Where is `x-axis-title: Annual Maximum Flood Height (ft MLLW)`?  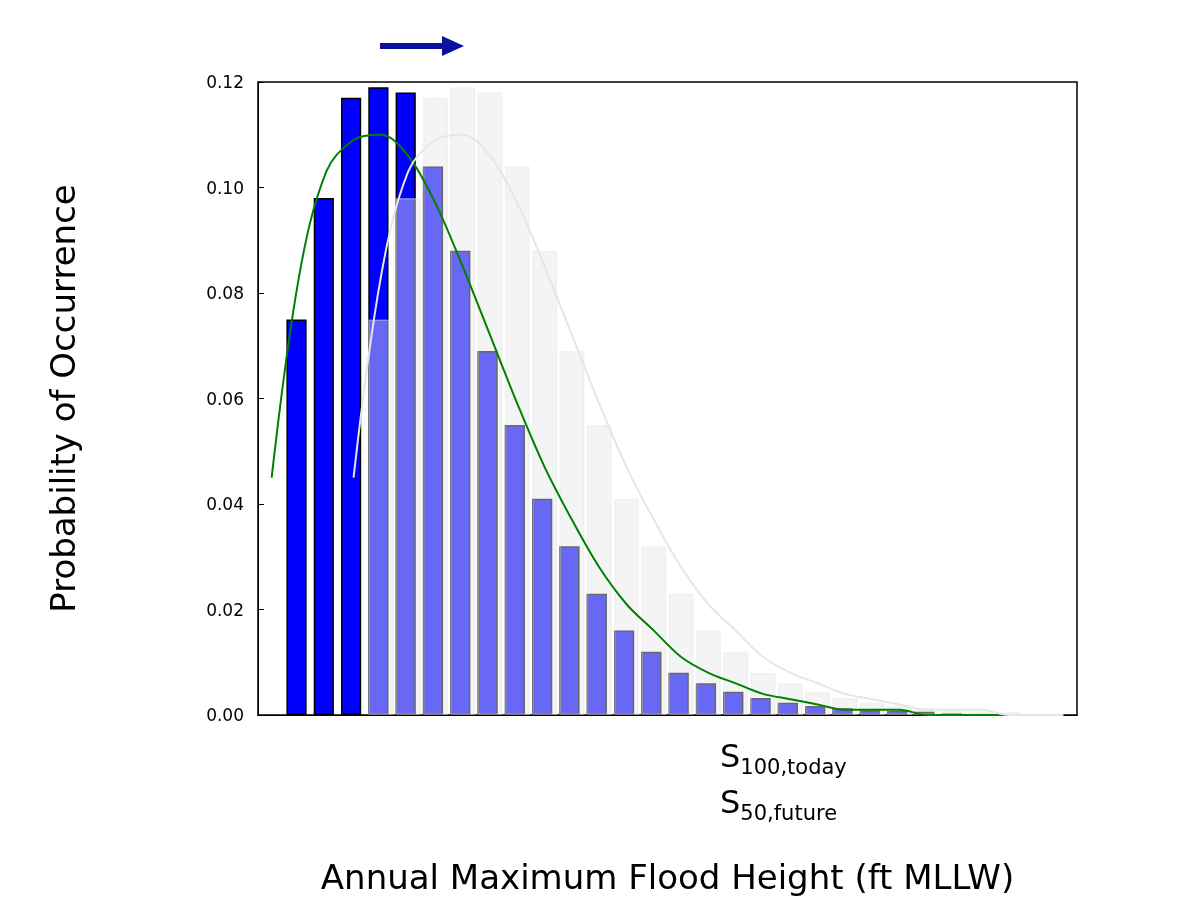 x-axis-title: Annual Maximum Flood Height (ft MLLW) is located at coordinates (667, 877).